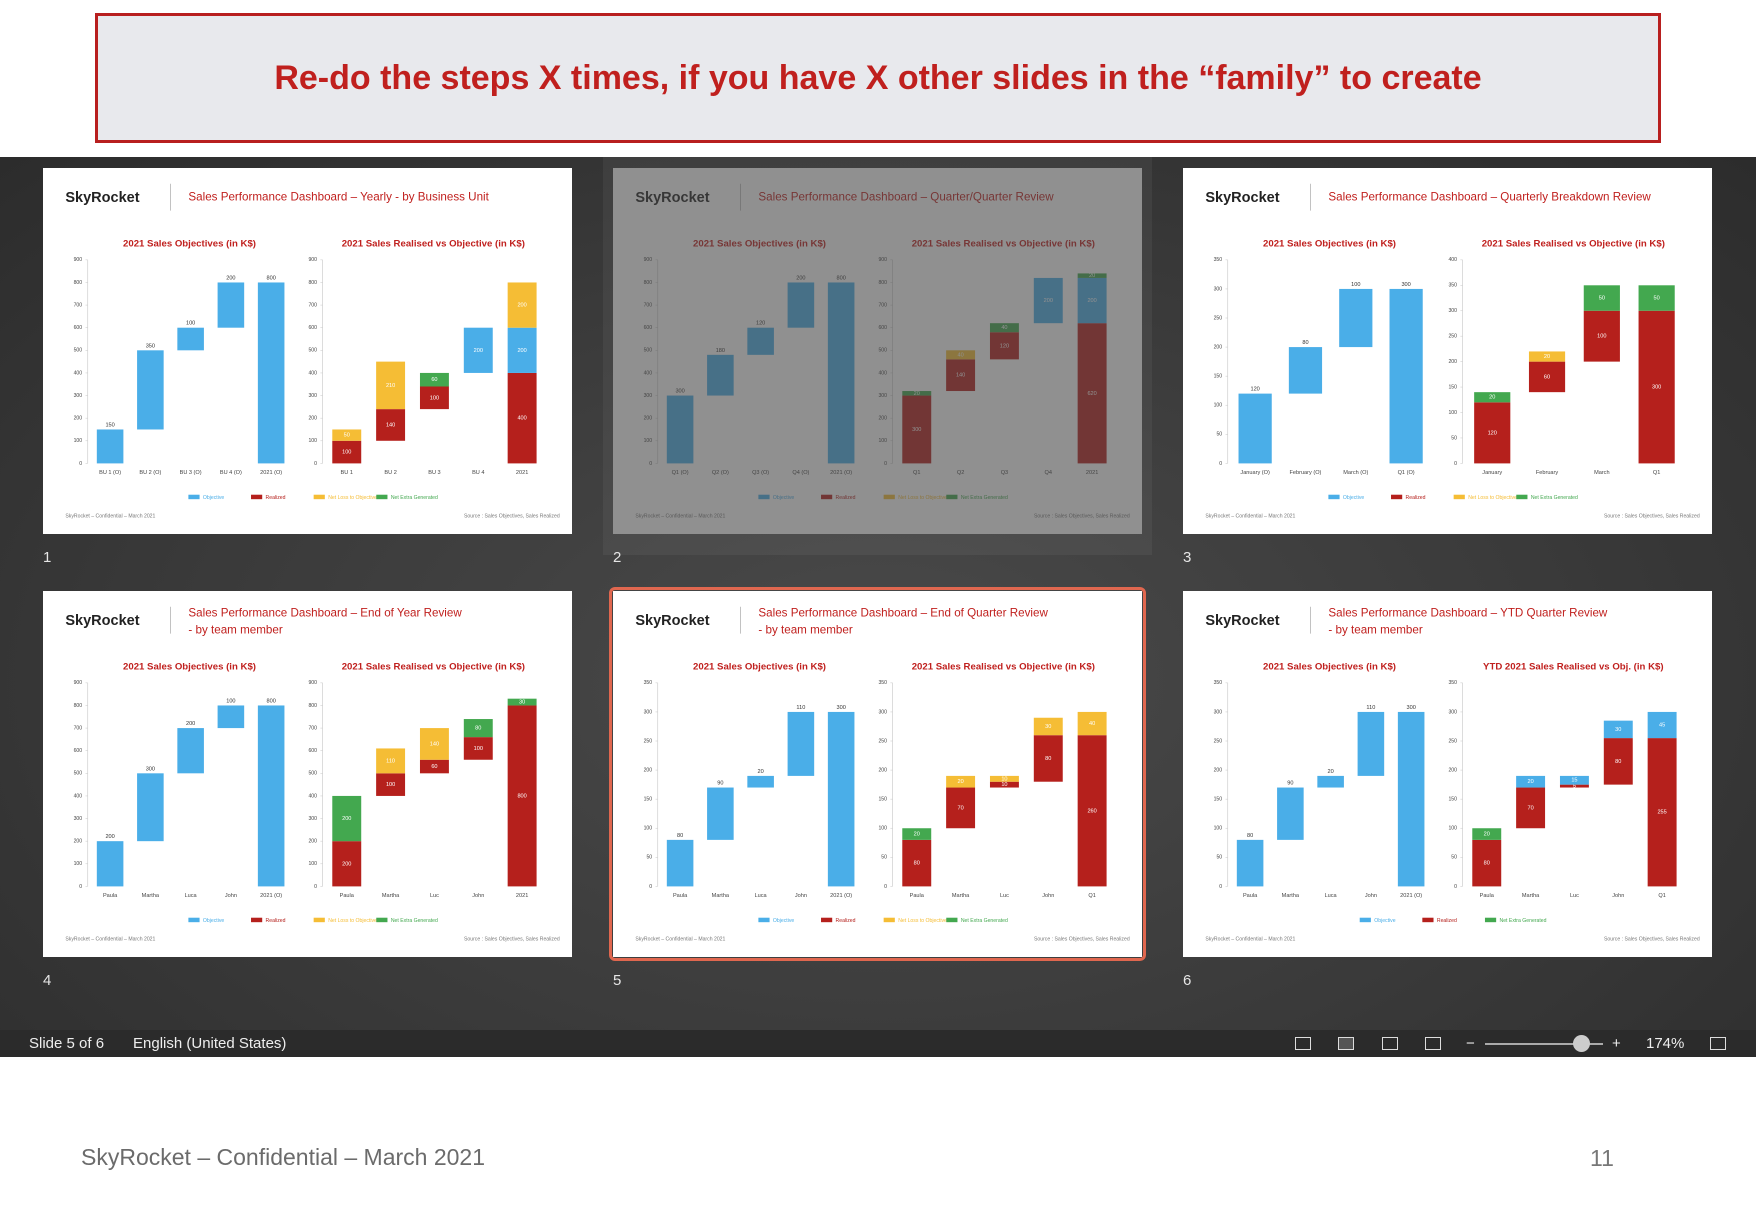 The width and height of the screenshot is (1756, 1214). I want to click on x-tick-label: BU 4, so click(478, 473).